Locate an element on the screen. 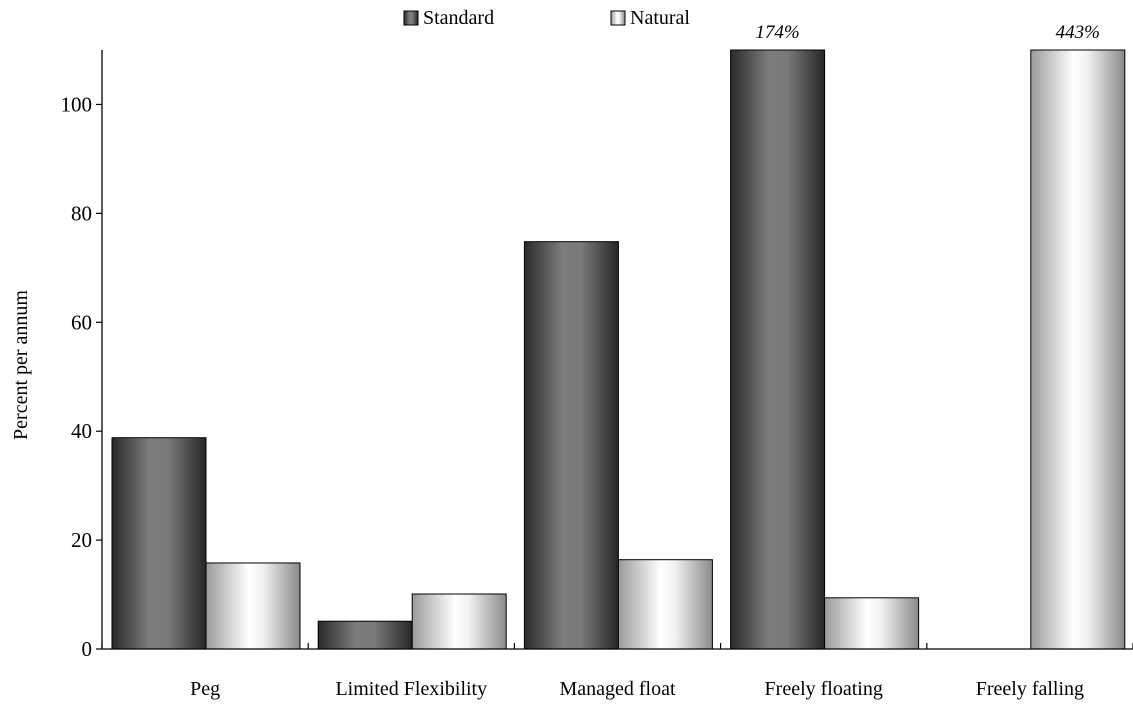 This screenshot has height=704, width=1133. legend-swatch-natural is located at coordinates (618, 18).